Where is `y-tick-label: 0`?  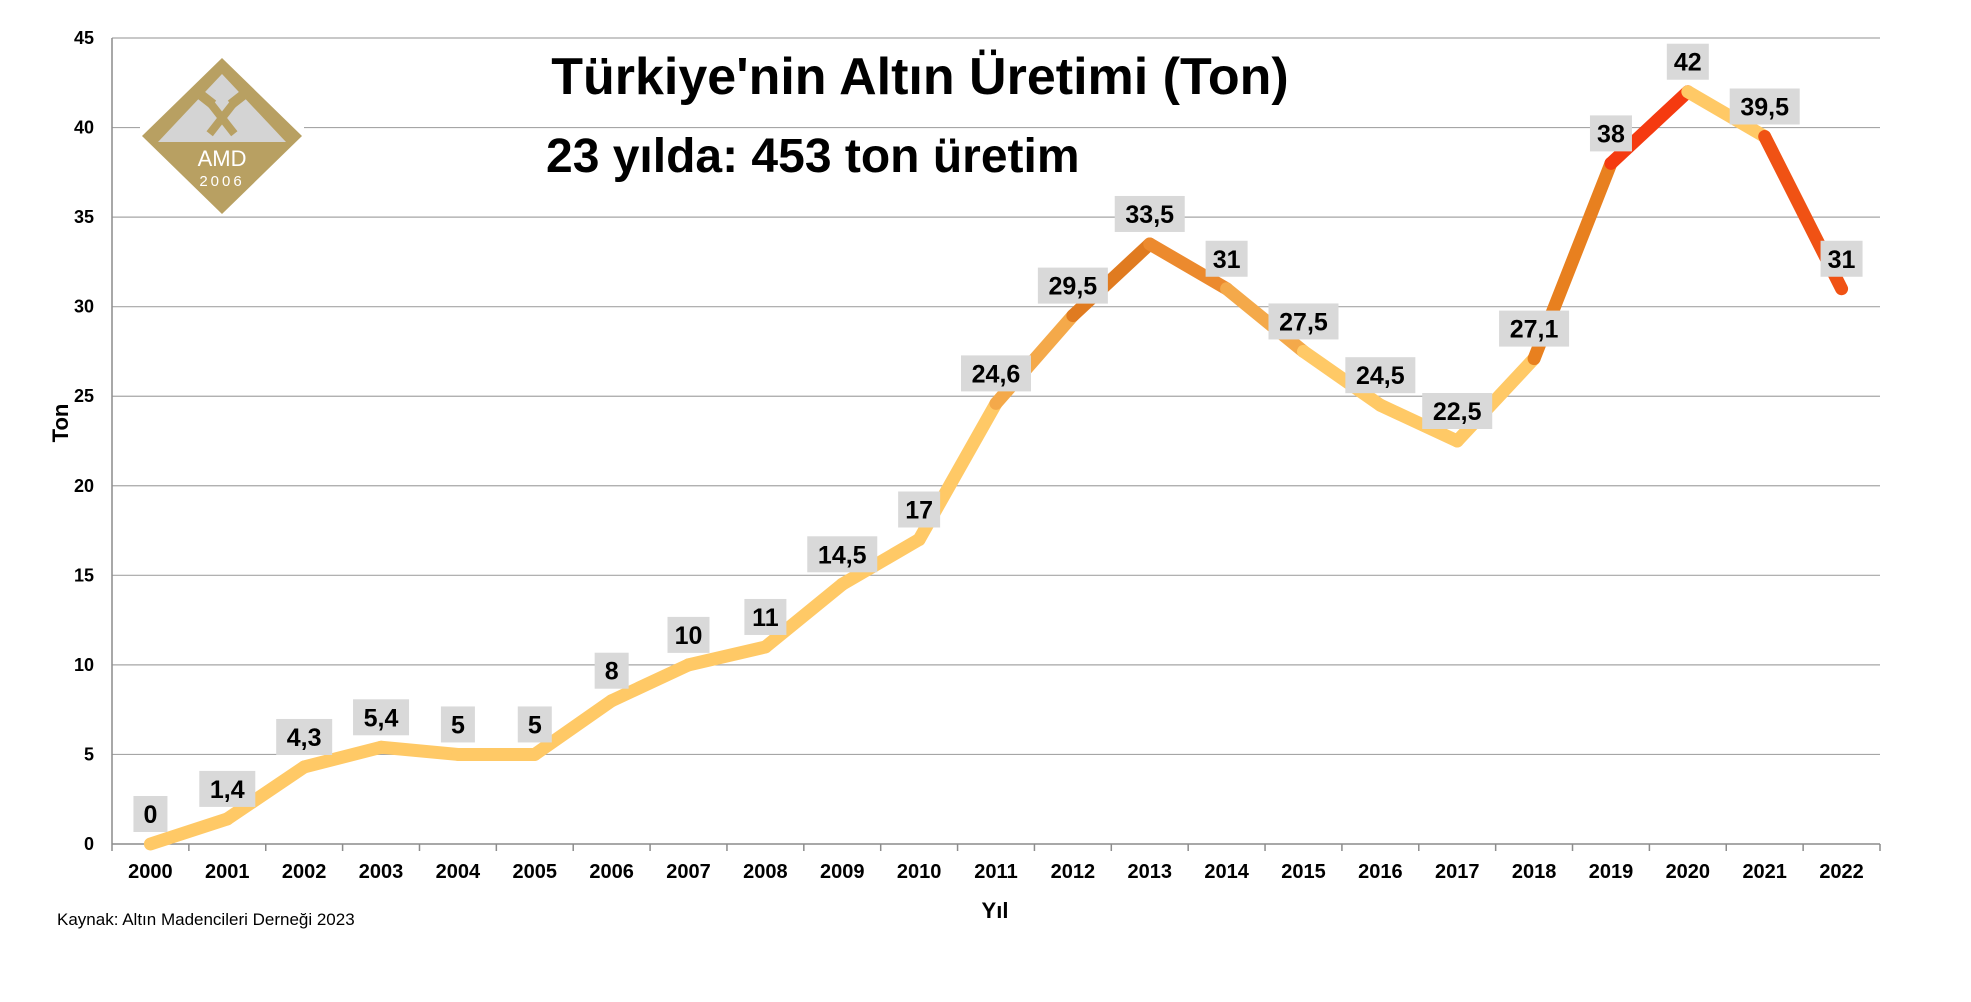
y-tick-label: 0 is located at coordinates (89, 844).